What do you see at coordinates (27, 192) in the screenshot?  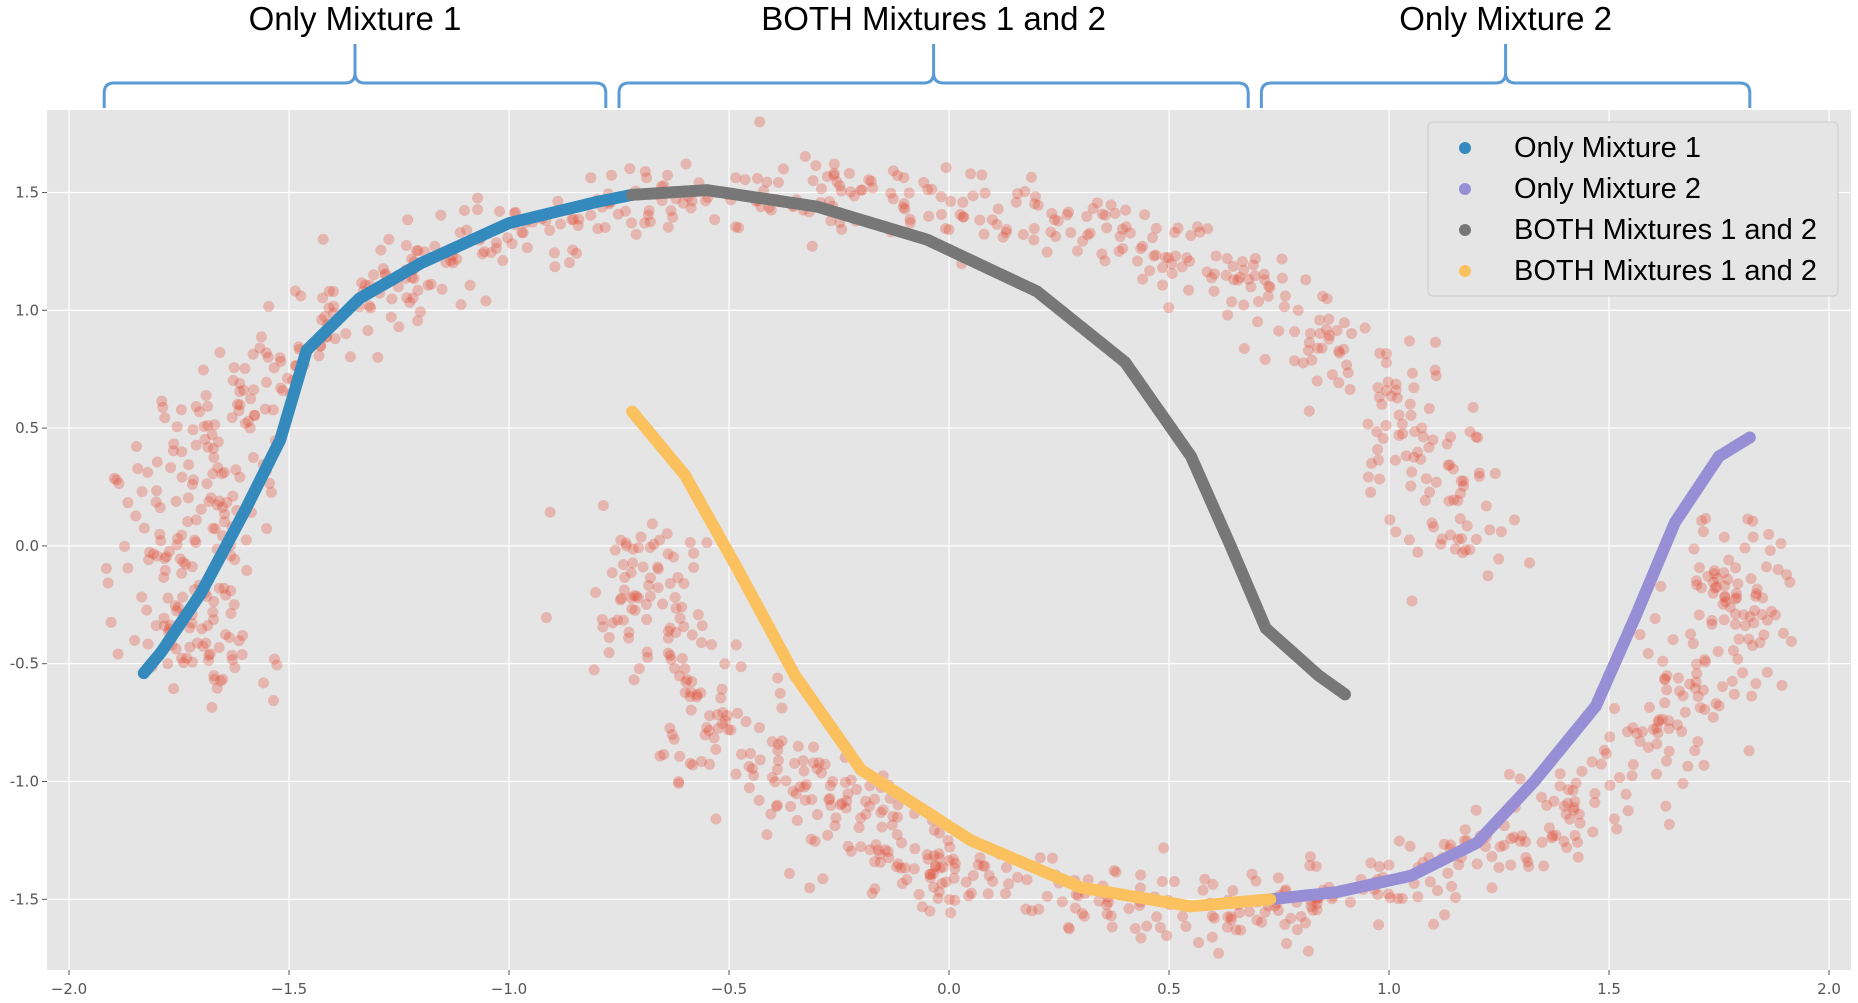 I see `y-tick-label: 1.5` at bounding box center [27, 192].